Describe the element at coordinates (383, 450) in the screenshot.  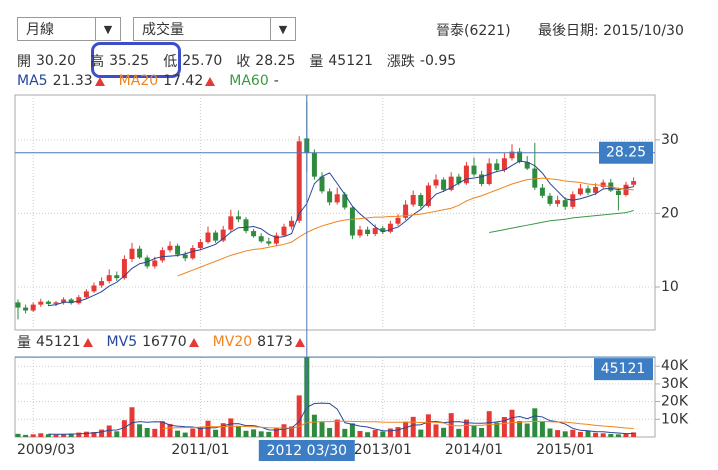
I see `x-tick-label: 2013/01` at that location.